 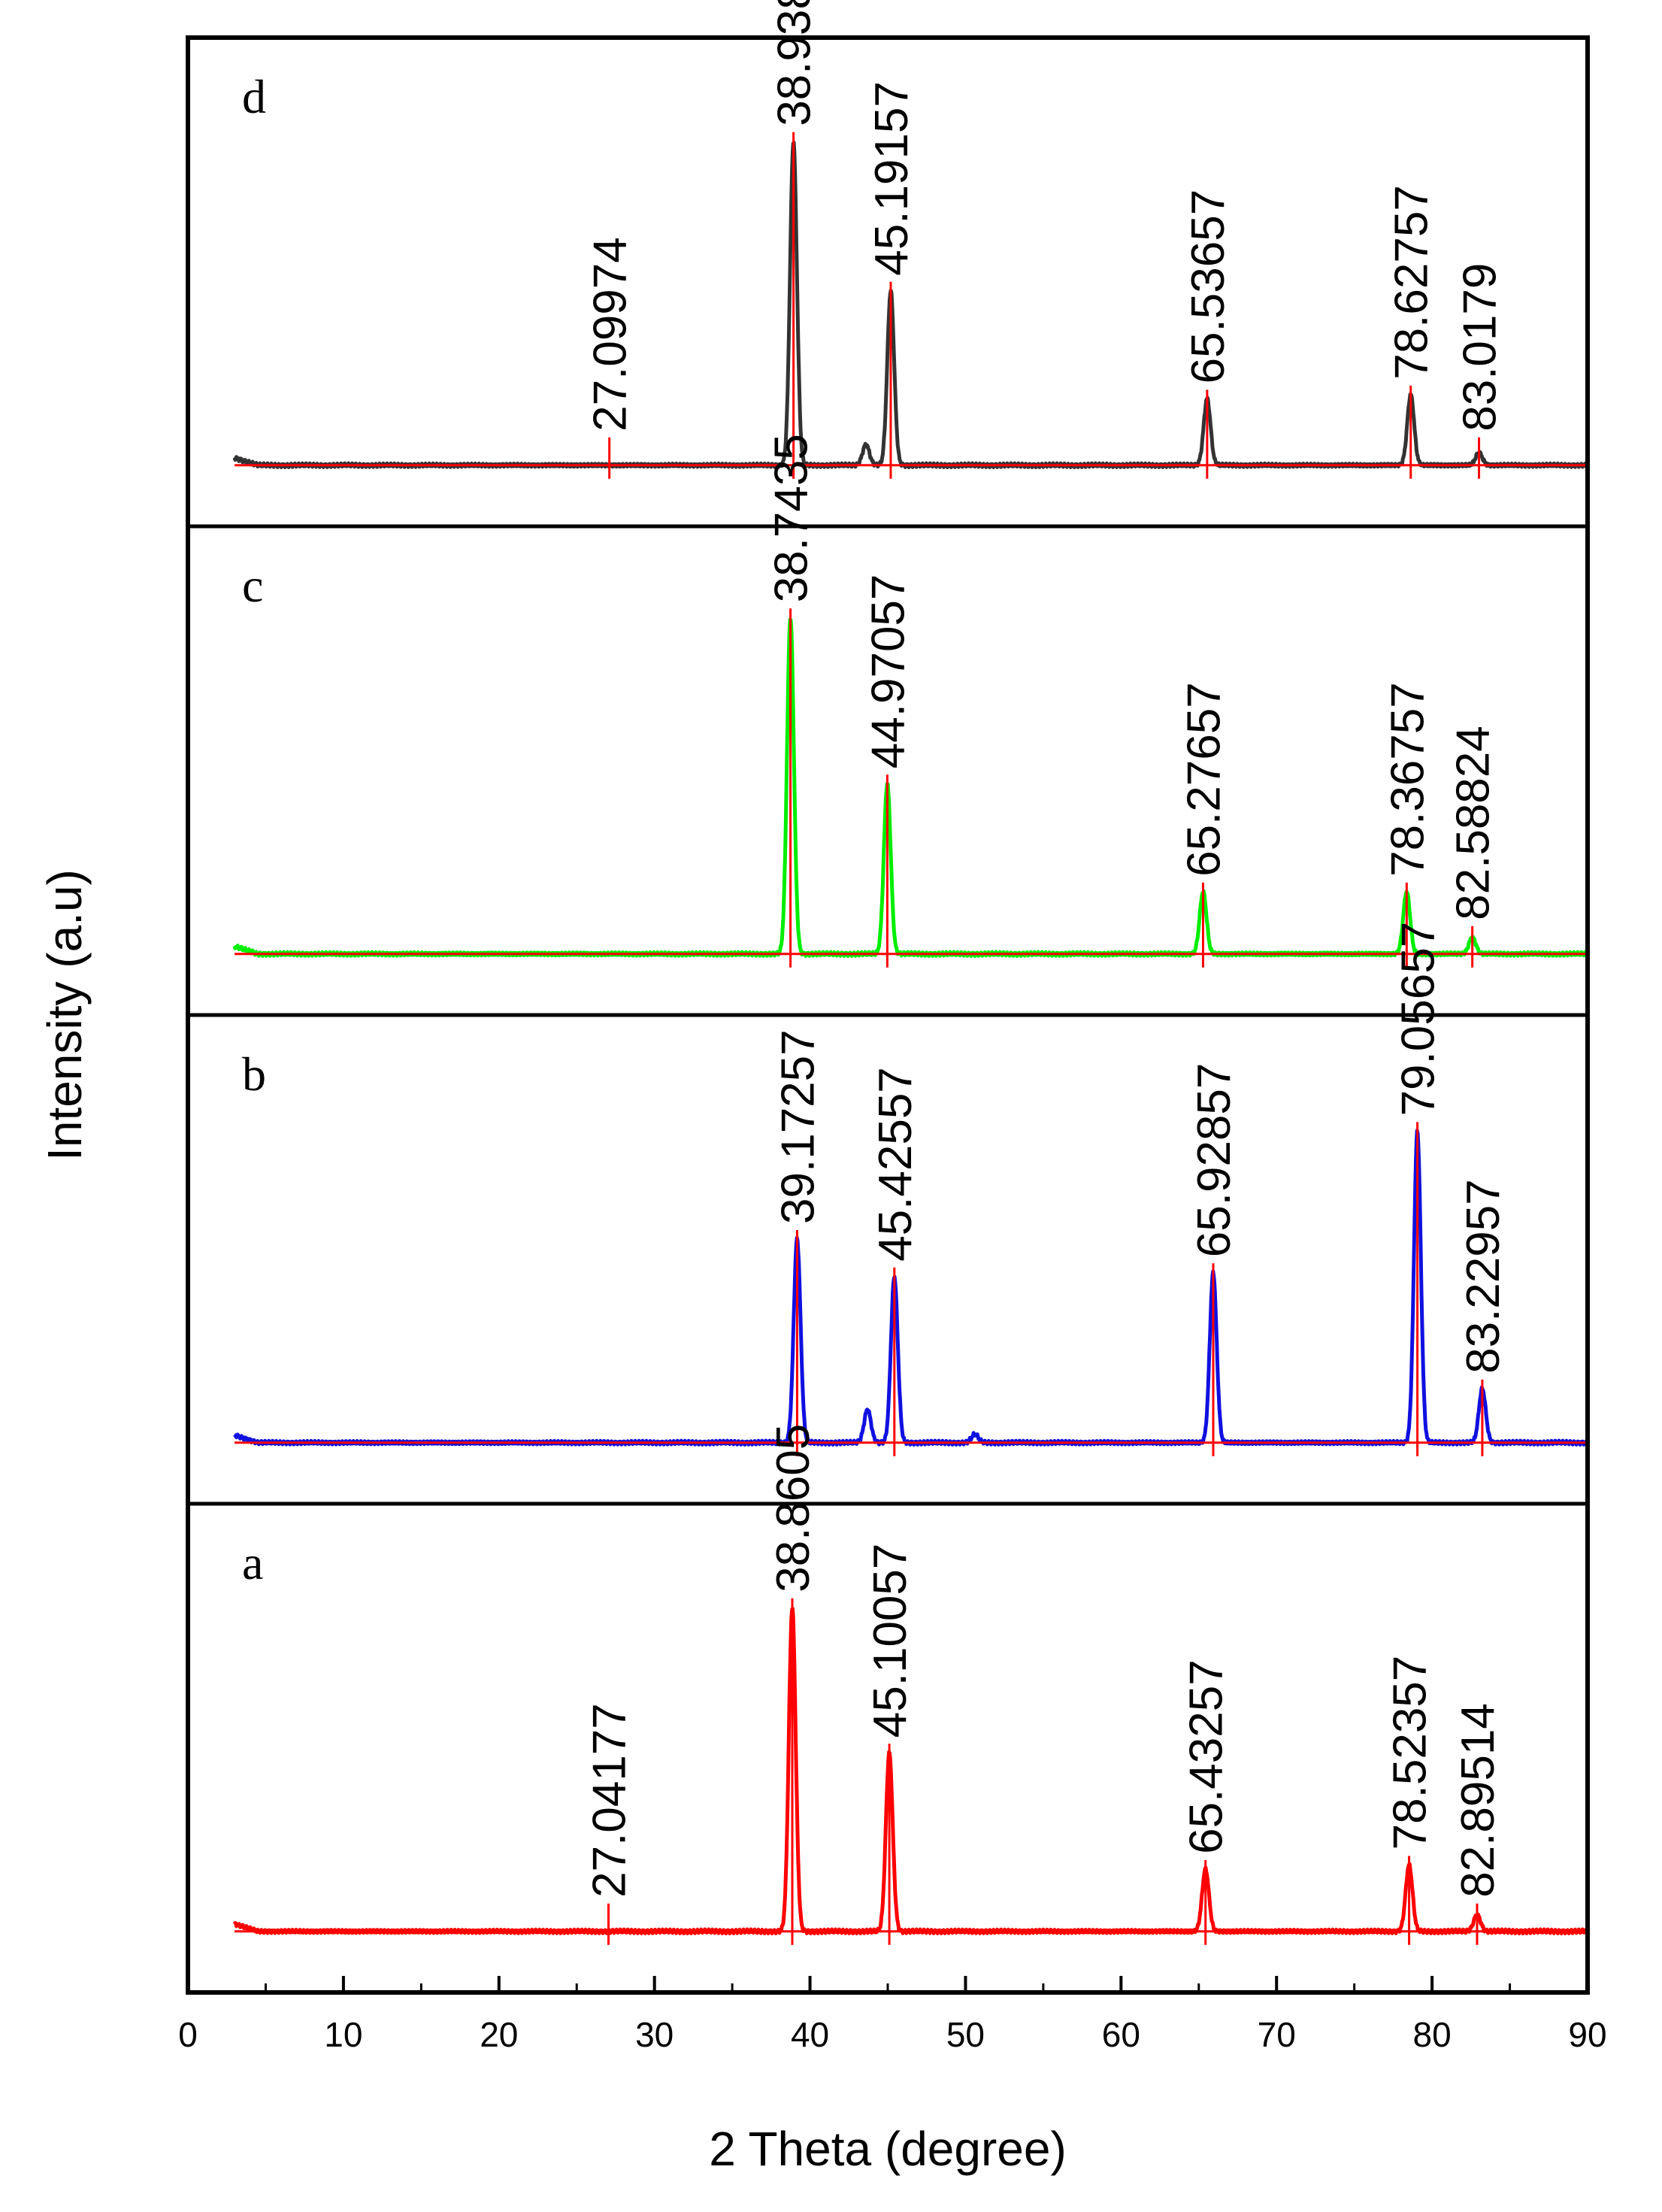 I want to click on peak-label: 65.43257, so click(x=1207, y=1757).